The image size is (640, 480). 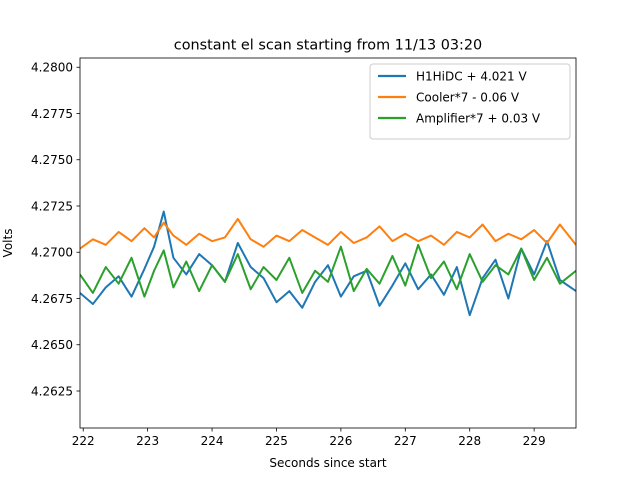 I want to click on x-tick-label: 222, so click(x=83, y=441).